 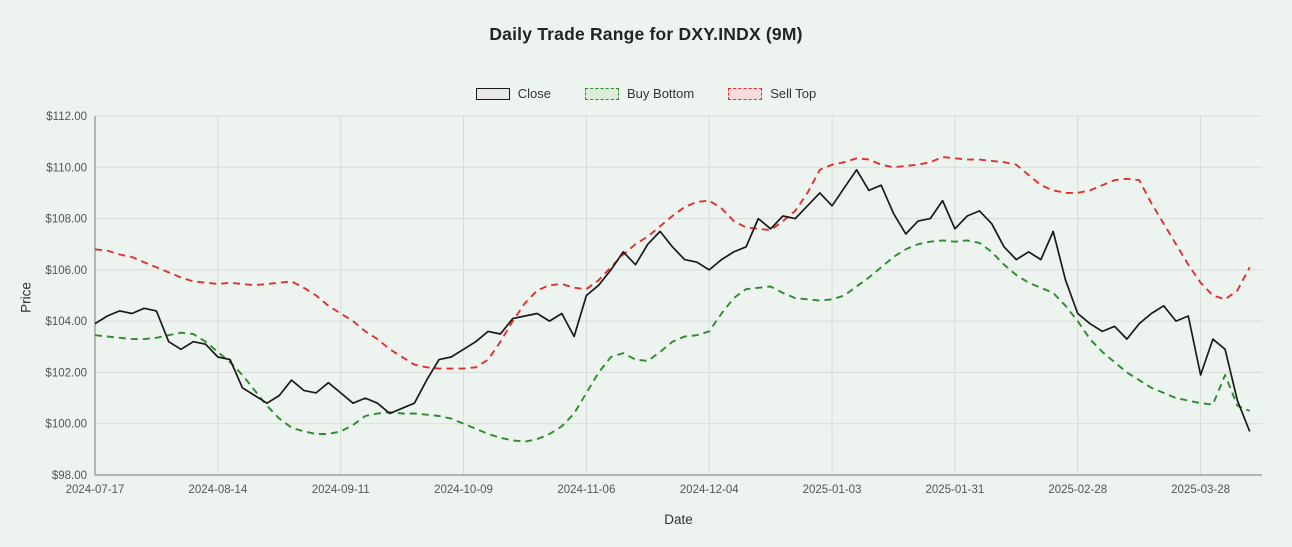 I want to click on y-tick-label: $102.00, so click(x=66, y=373).